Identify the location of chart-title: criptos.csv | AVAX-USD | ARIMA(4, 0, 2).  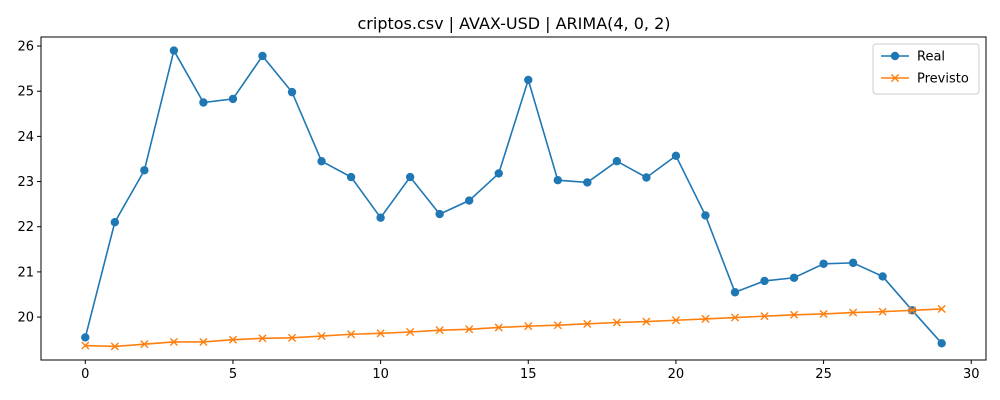
(514, 23).